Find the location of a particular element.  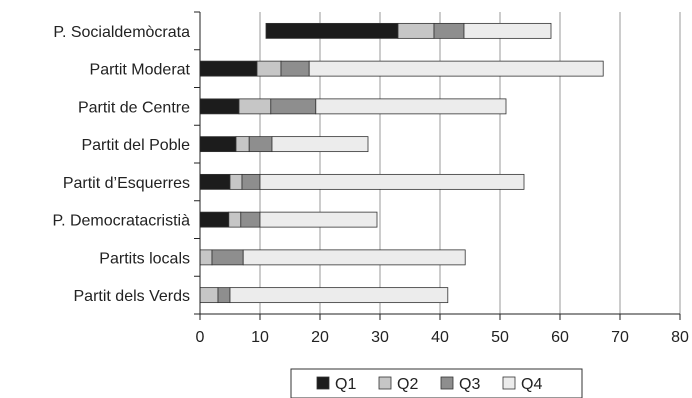

category-label: Partit Moderat is located at coordinates (140, 70).